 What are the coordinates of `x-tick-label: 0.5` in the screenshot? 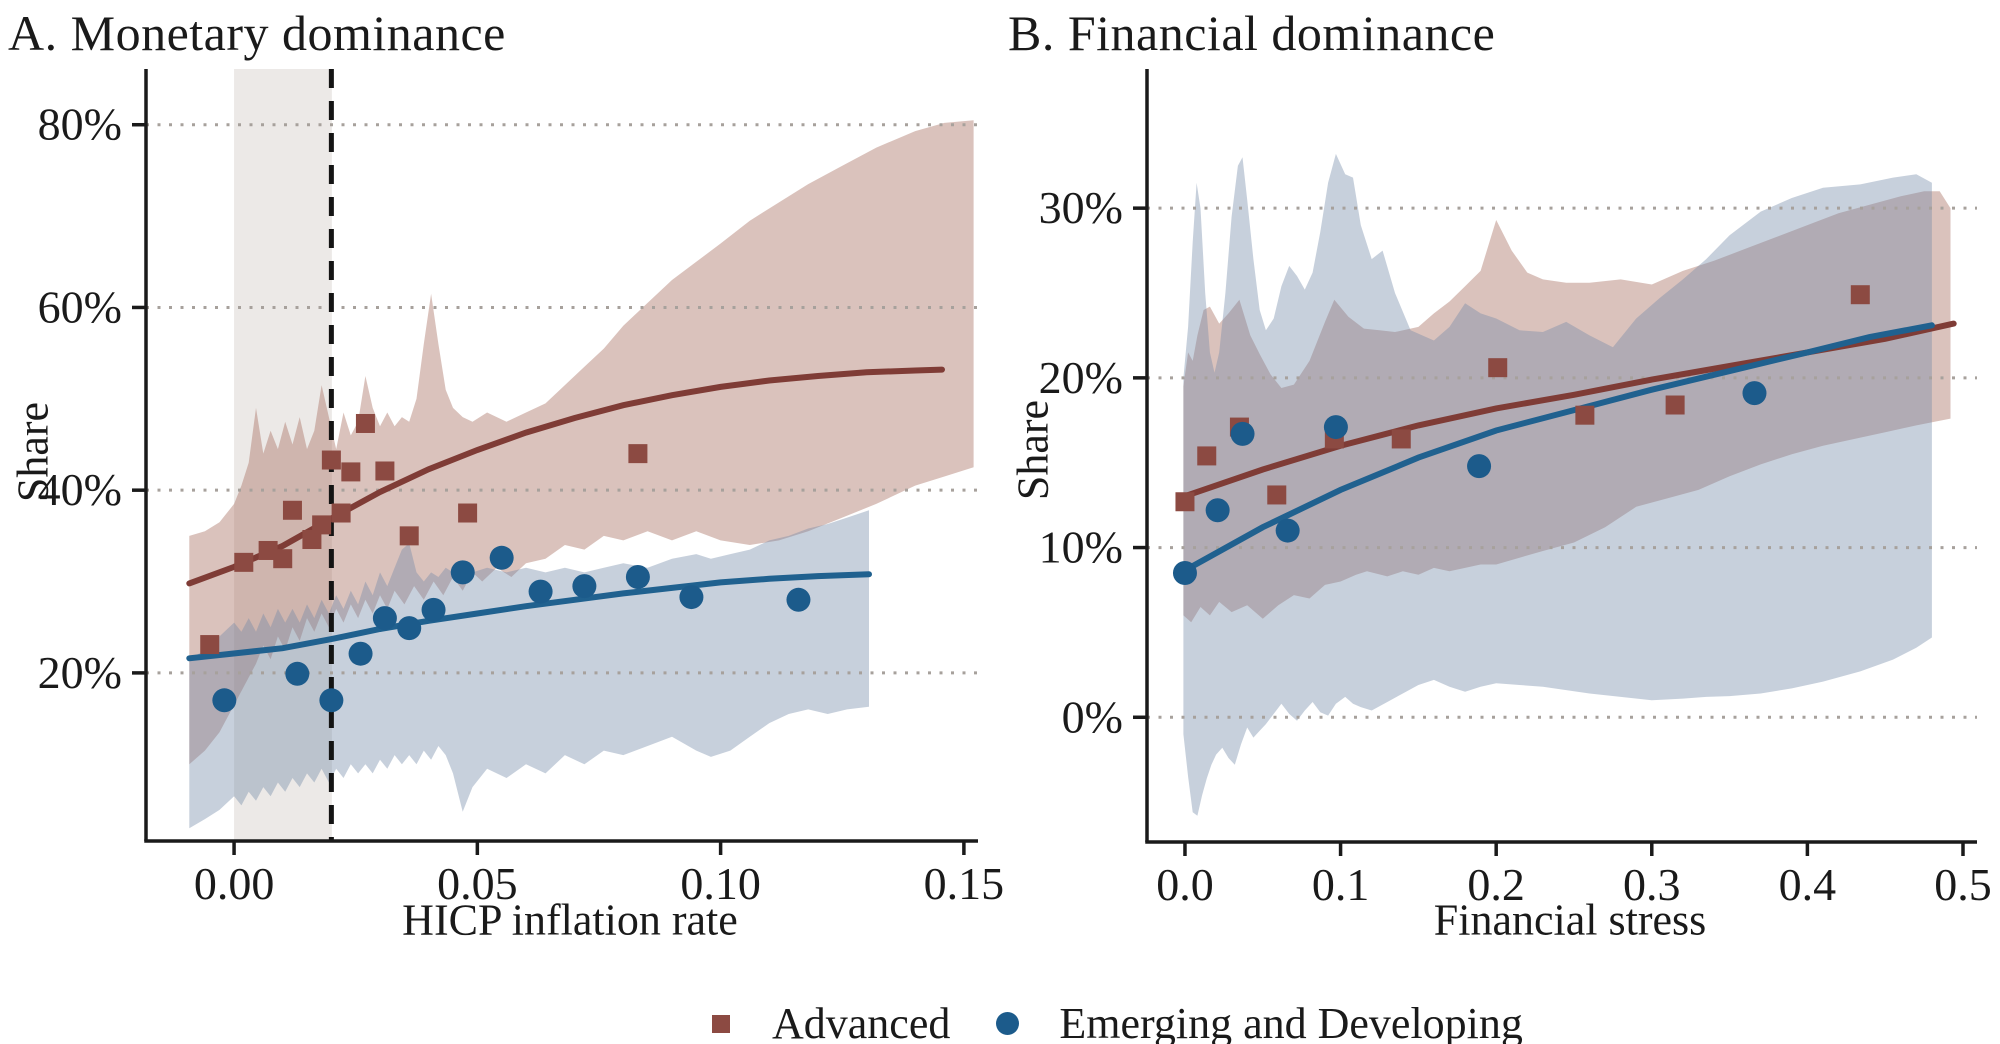 It's located at (1963, 884).